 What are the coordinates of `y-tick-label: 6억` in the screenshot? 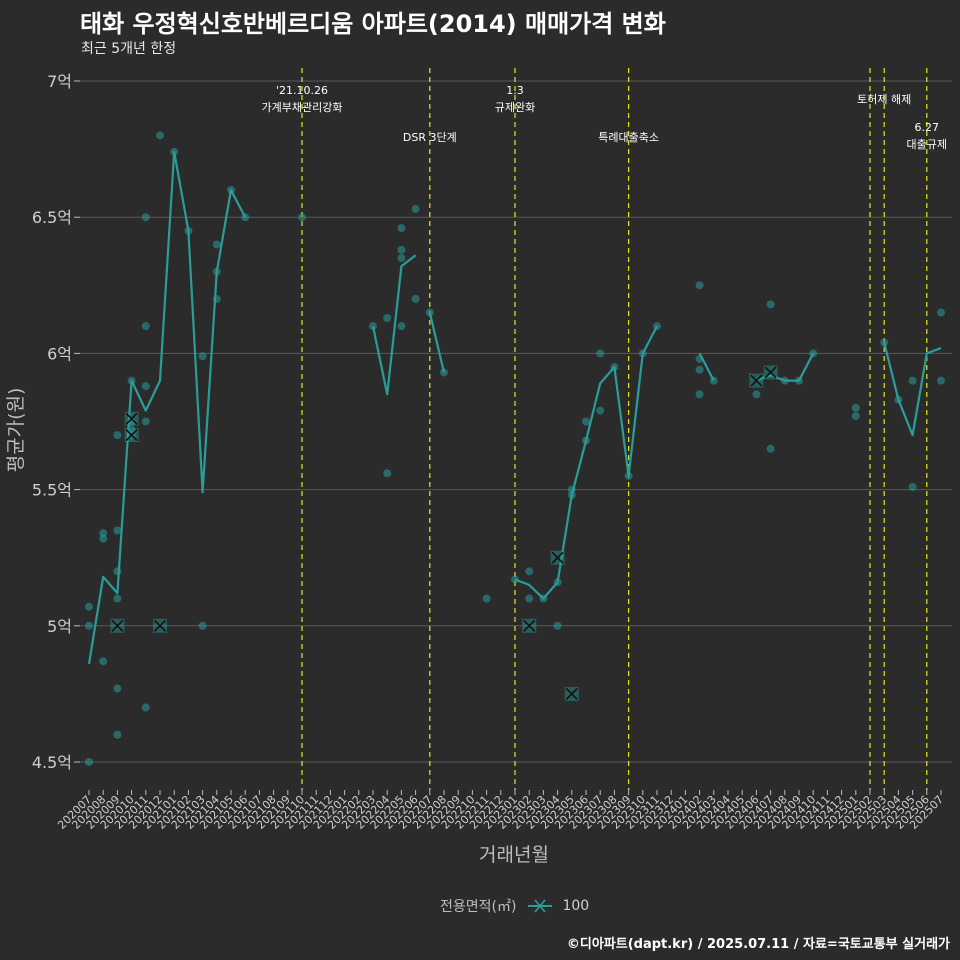 It's located at (59, 353).